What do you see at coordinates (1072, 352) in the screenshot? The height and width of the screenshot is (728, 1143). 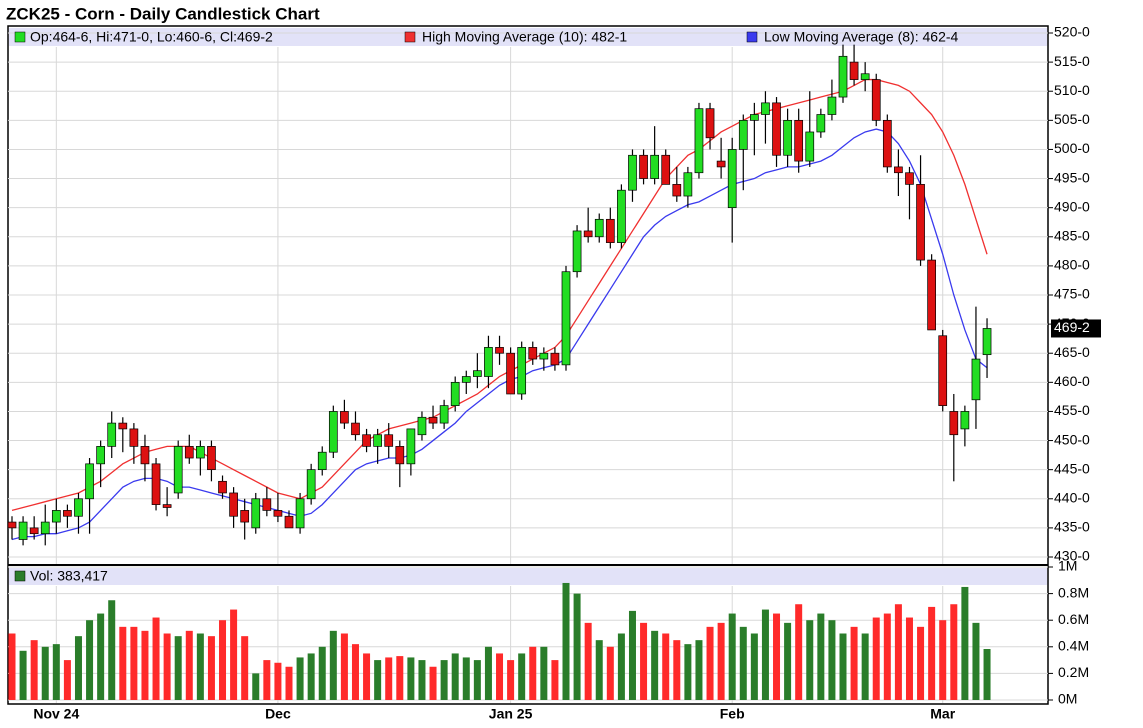 I see `y-tick-label: 465-0` at bounding box center [1072, 352].